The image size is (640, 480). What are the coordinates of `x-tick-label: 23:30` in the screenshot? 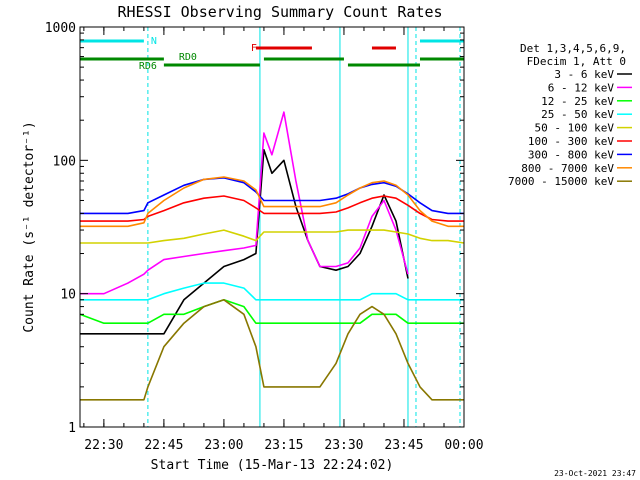 It's located at (343, 445).